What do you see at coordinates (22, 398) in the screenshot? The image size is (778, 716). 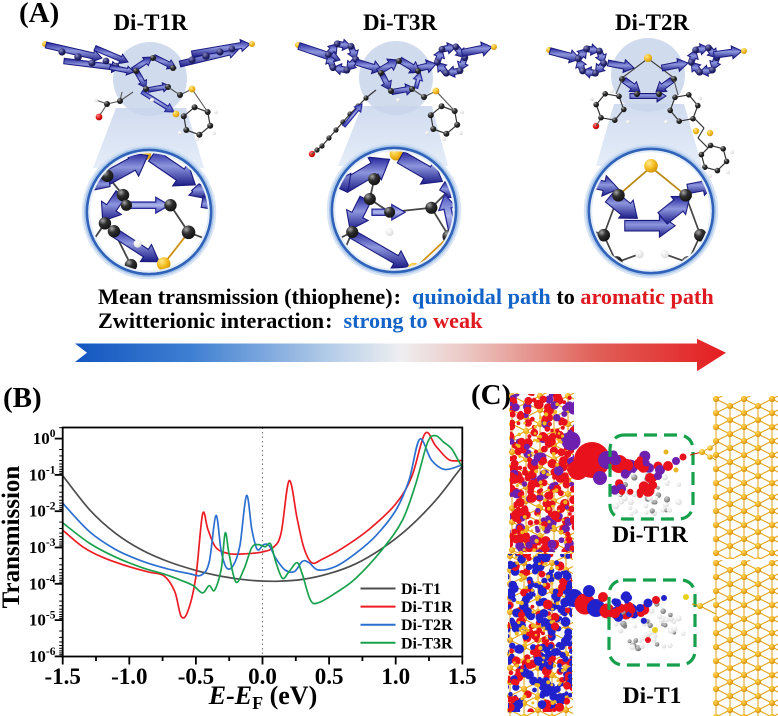 I see `svg-text: (B)` at bounding box center [22, 398].